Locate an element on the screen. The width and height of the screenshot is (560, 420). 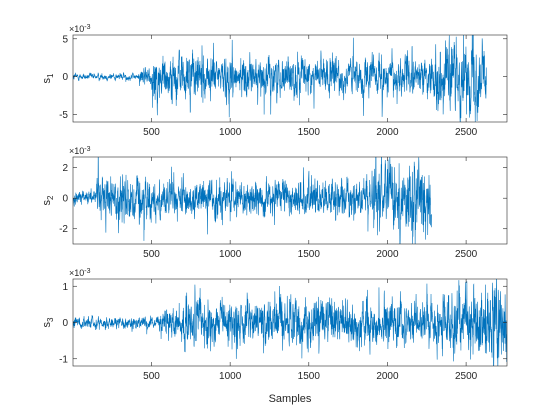
x-axis-label: Samples is located at coordinates (290, 399).